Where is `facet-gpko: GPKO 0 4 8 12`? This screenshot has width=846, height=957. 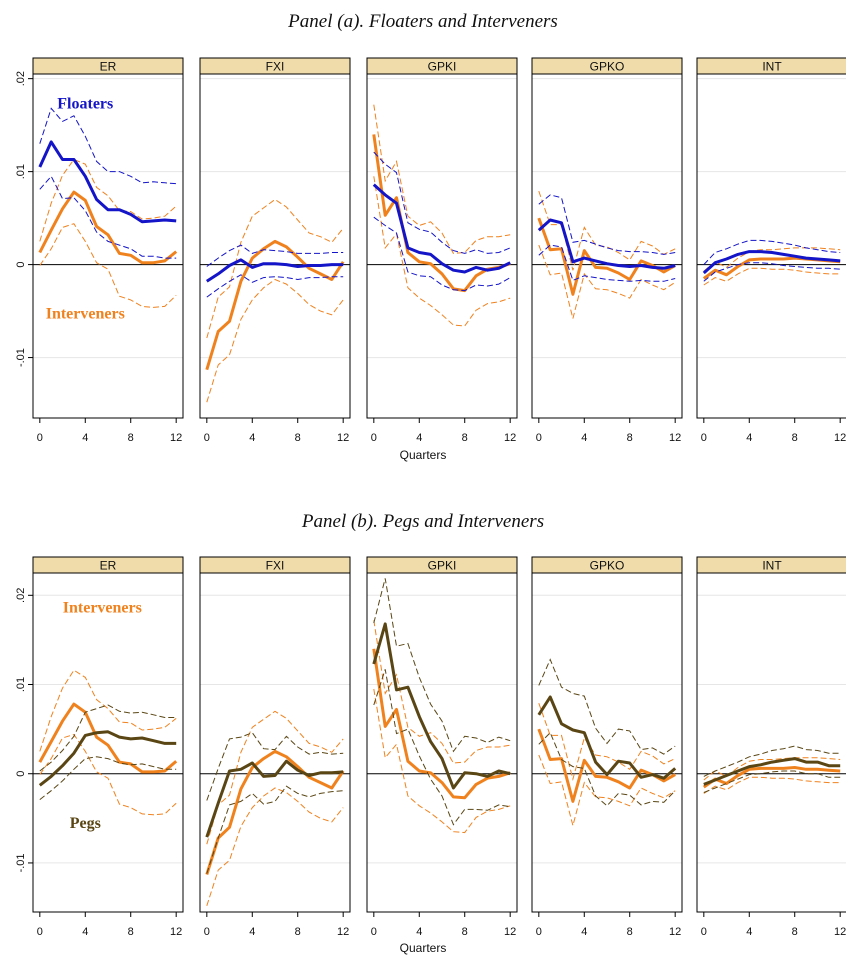 facet-gpko: GPKO 0 4 8 12 is located at coordinates (607, 250).